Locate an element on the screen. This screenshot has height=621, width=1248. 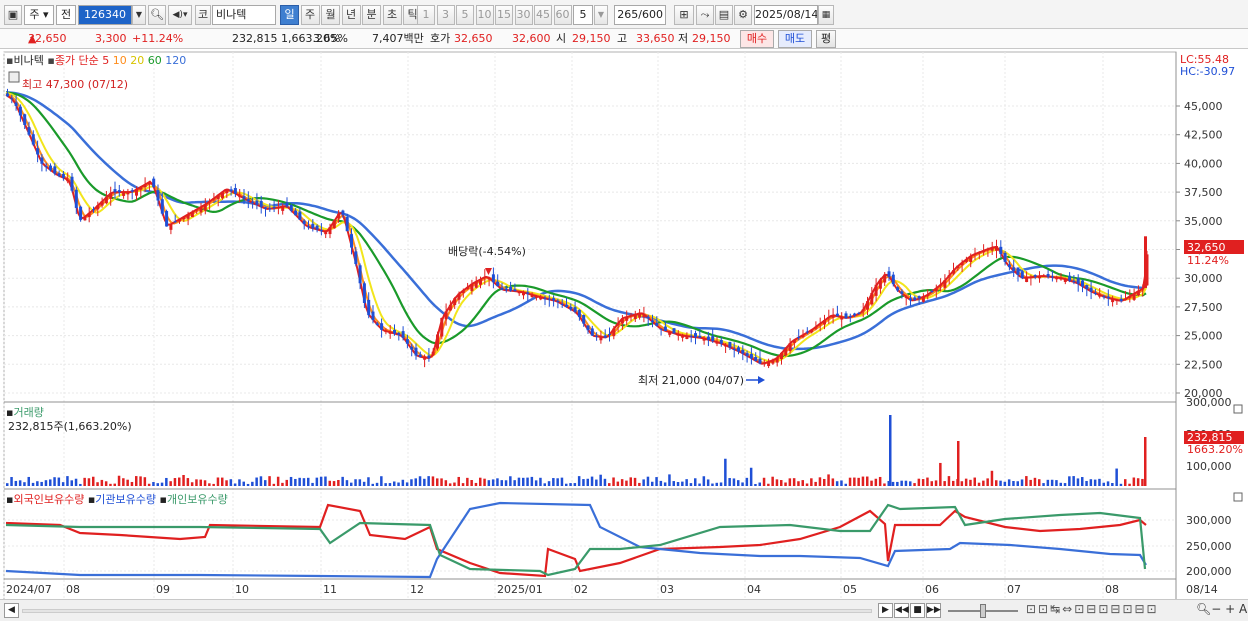
count-field: 265/600 is located at coordinates (640, 15).